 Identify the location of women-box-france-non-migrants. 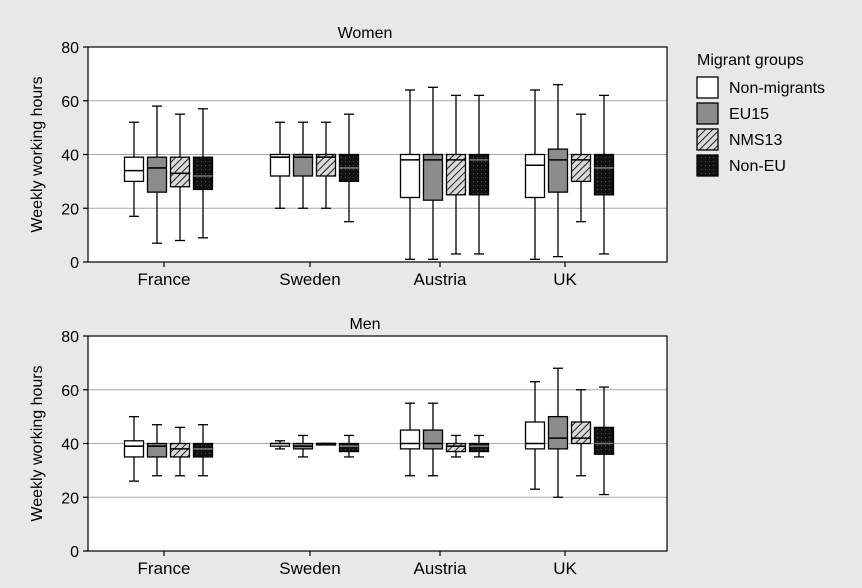
(134, 169).